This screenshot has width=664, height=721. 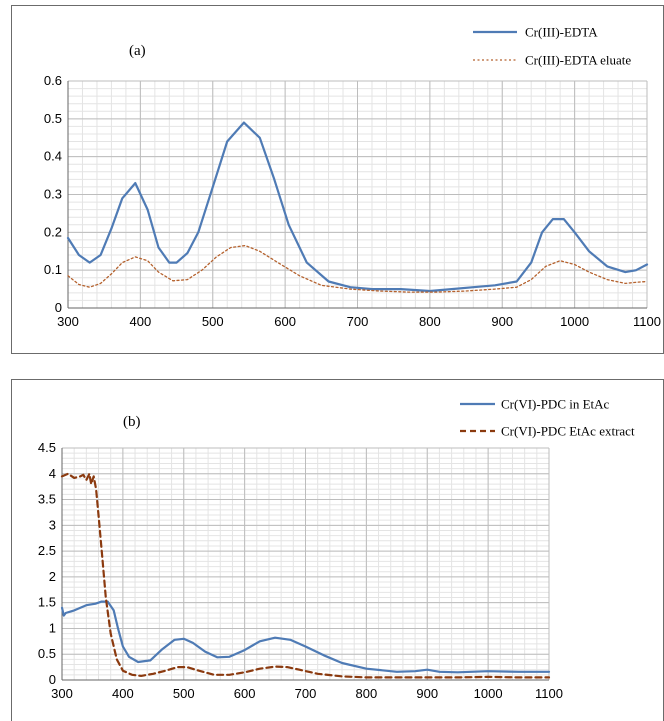 What do you see at coordinates (137, 51) in the screenshot?
I see `panel-label: (a)` at bounding box center [137, 51].